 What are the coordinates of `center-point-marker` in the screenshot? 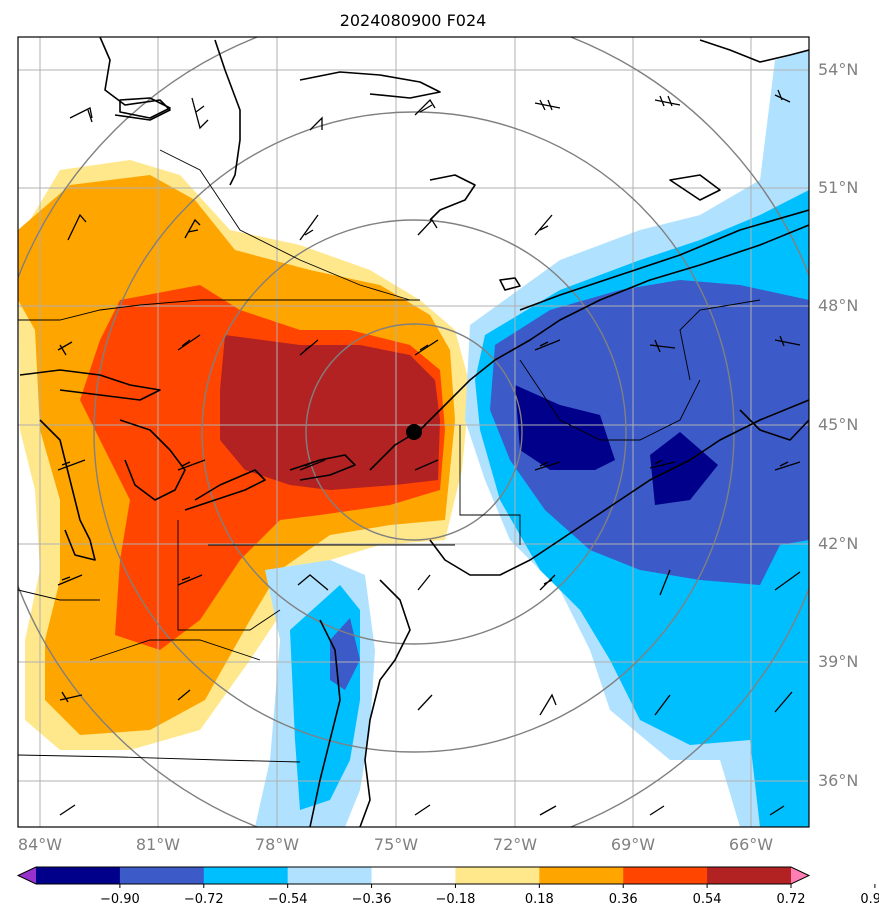 It's located at (414, 432).